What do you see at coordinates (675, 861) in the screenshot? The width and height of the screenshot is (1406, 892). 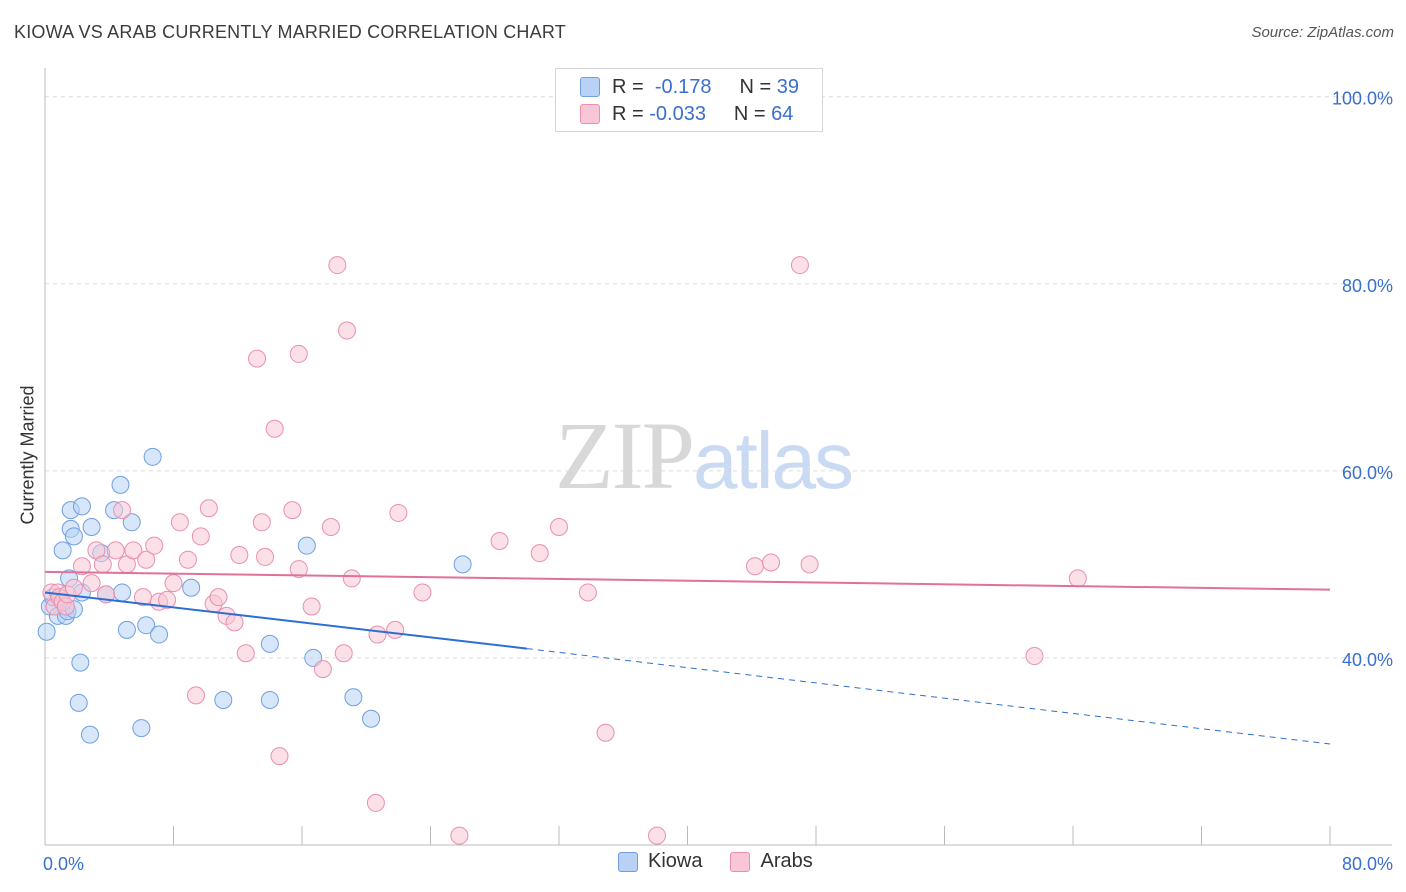 I see `series-legend-label: Kiowa` at bounding box center [675, 861].